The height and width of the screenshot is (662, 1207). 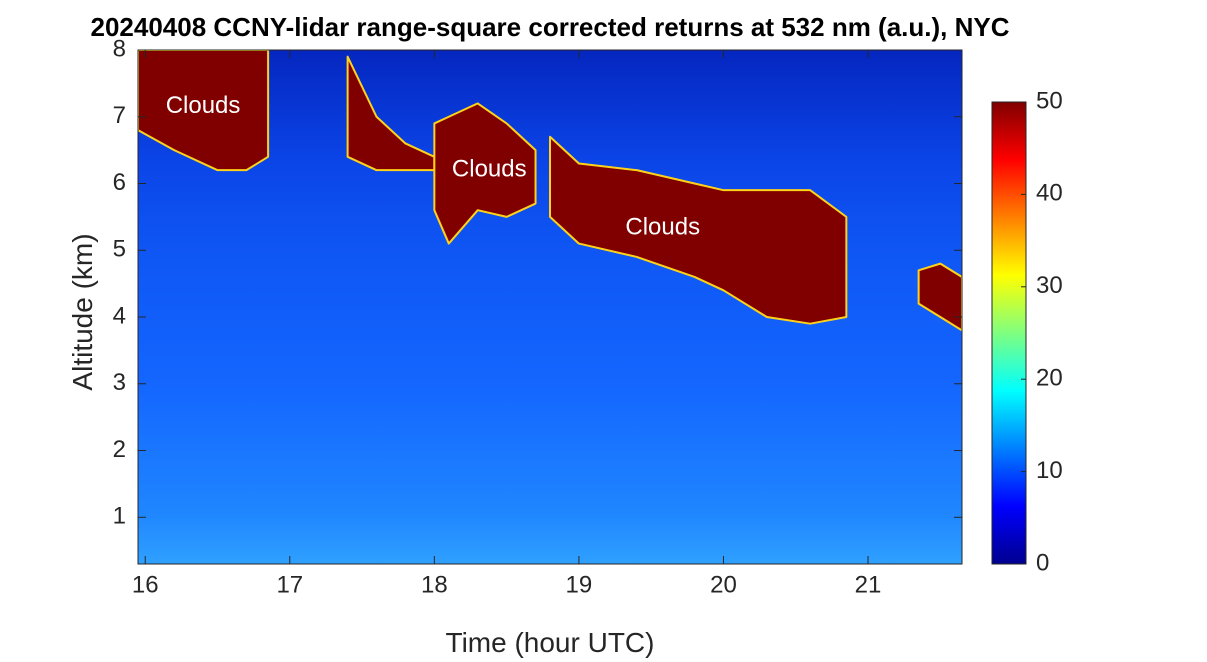 What do you see at coordinates (1009, 333) in the screenshot?
I see `colorbar` at bounding box center [1009, 333].